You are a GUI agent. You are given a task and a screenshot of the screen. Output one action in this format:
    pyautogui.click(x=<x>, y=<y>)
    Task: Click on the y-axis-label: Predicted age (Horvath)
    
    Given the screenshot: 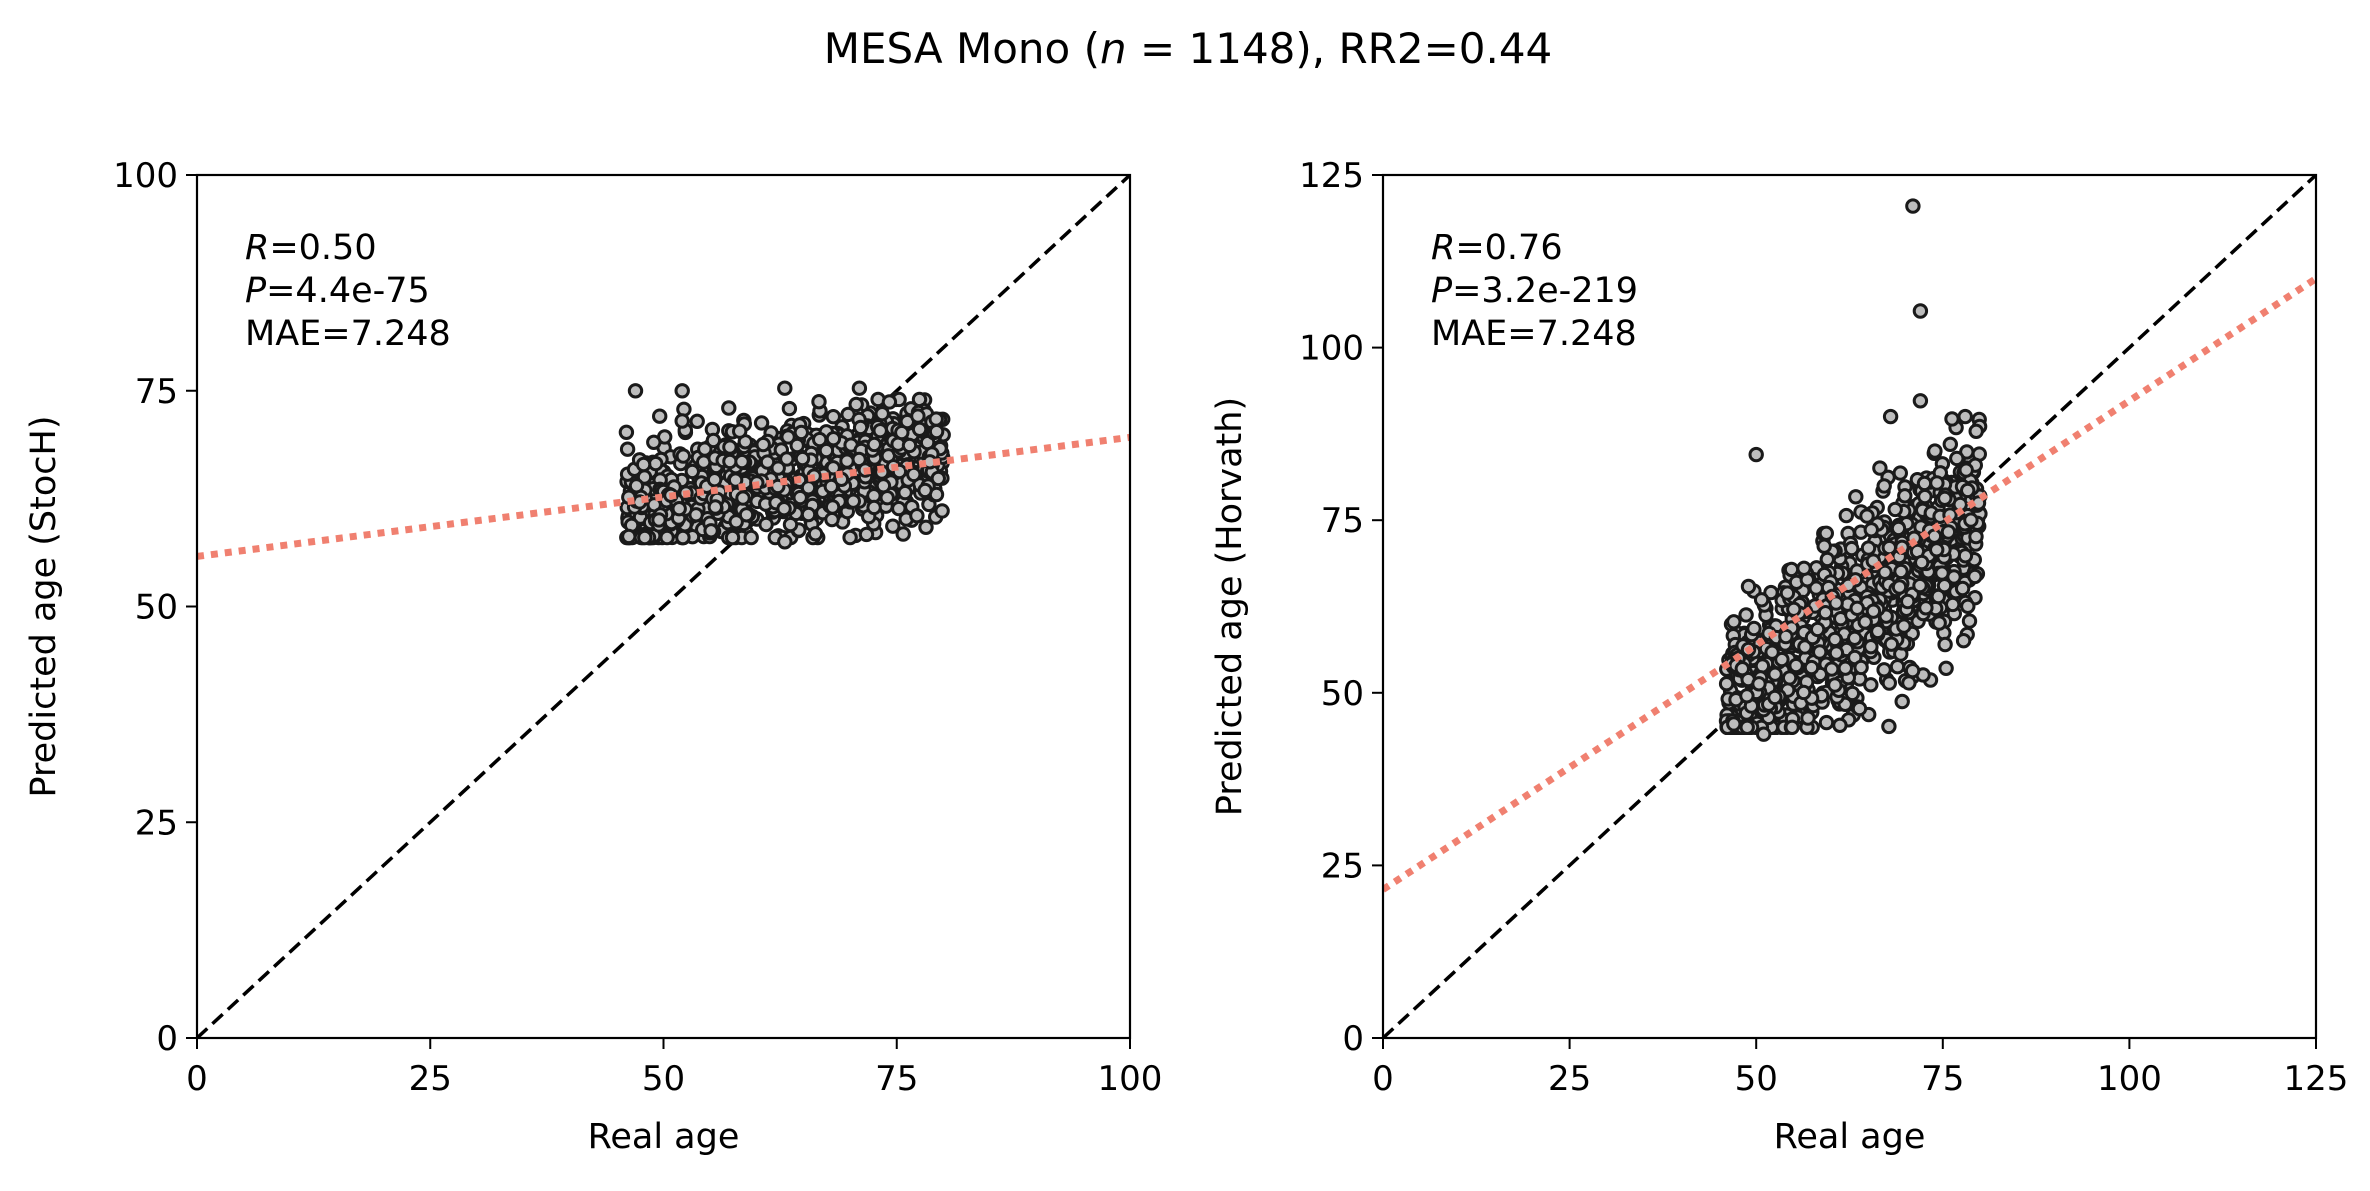 What is the action you would take?
    pyautogui.click(x=1230, y=606)
    